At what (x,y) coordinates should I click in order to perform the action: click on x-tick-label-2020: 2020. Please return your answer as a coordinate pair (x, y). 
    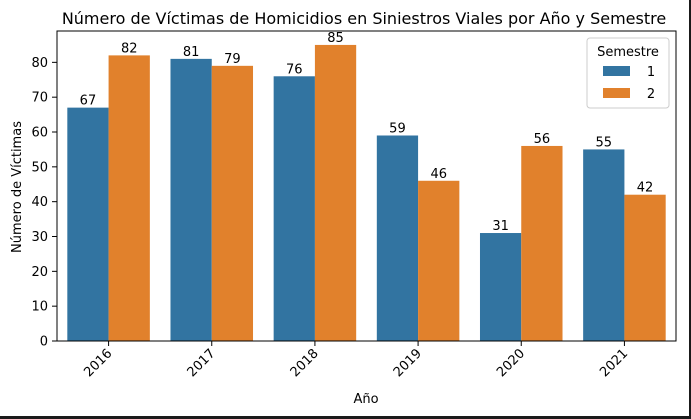
    Looking at the image, I should click on (511, 363).